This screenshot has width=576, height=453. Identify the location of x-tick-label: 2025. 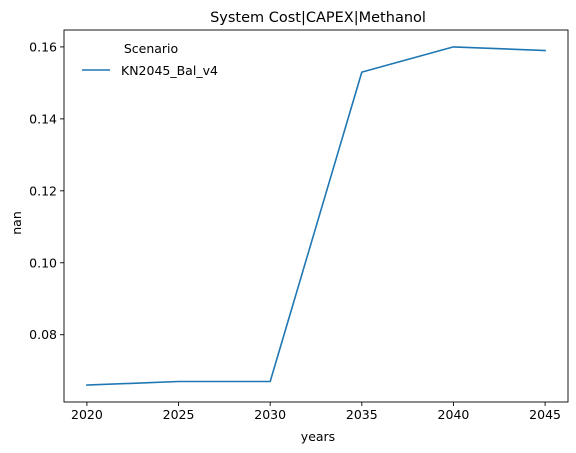
(179, 414).